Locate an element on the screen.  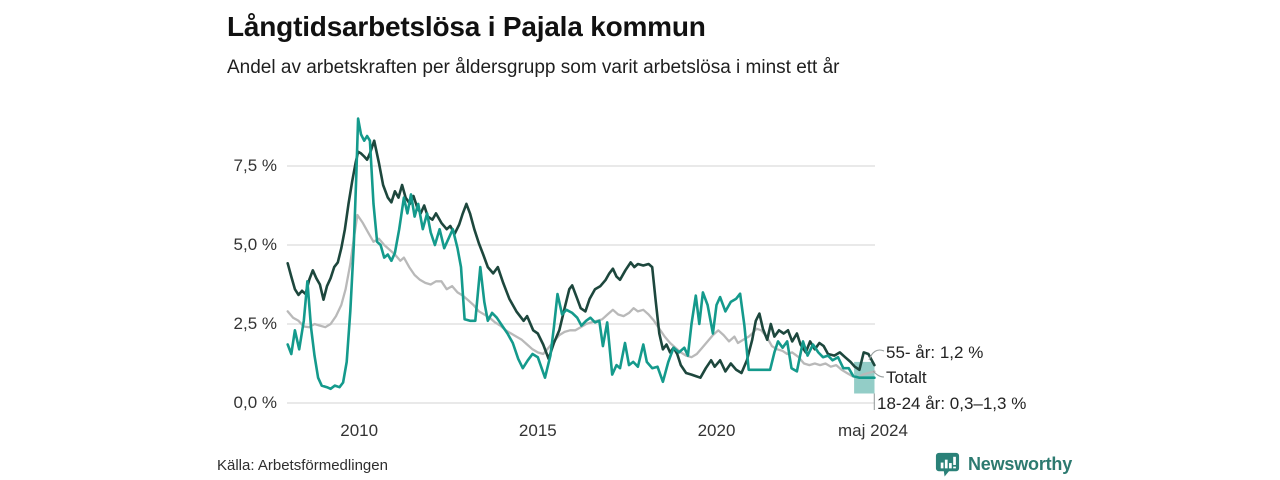
chart-title: Långtidsarbetslösa i Pajala kommun is located at coordinates (466, 26).